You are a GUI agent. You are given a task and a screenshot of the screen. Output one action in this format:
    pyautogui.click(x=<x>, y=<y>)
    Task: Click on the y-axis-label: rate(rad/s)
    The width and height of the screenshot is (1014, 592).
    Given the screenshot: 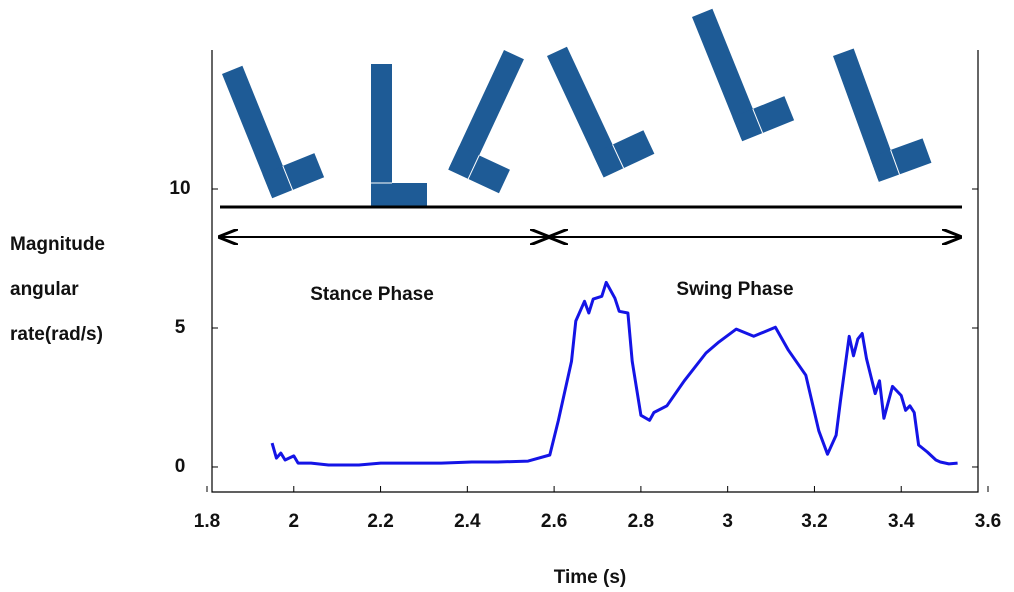 What is the action you would take?
    pyautogui.click(x=56, y=334)
    